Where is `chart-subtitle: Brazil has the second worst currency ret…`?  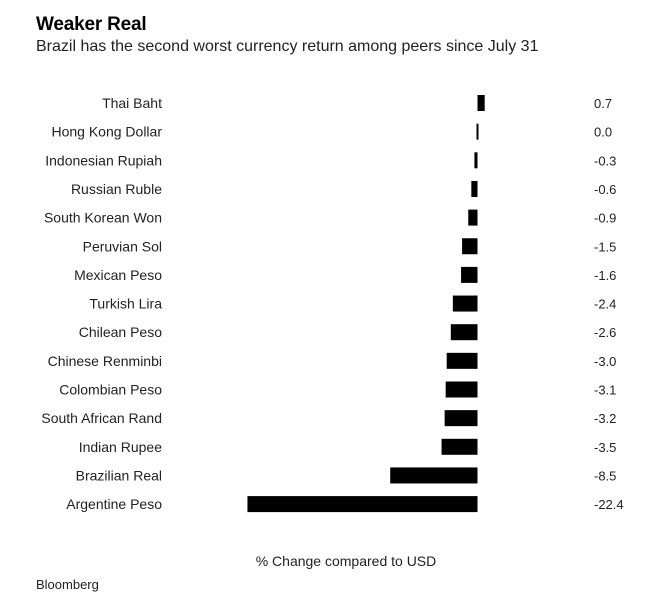
chart-subtitle: Brazil has the second worst currency ret… is located at coordinates (287, 46).